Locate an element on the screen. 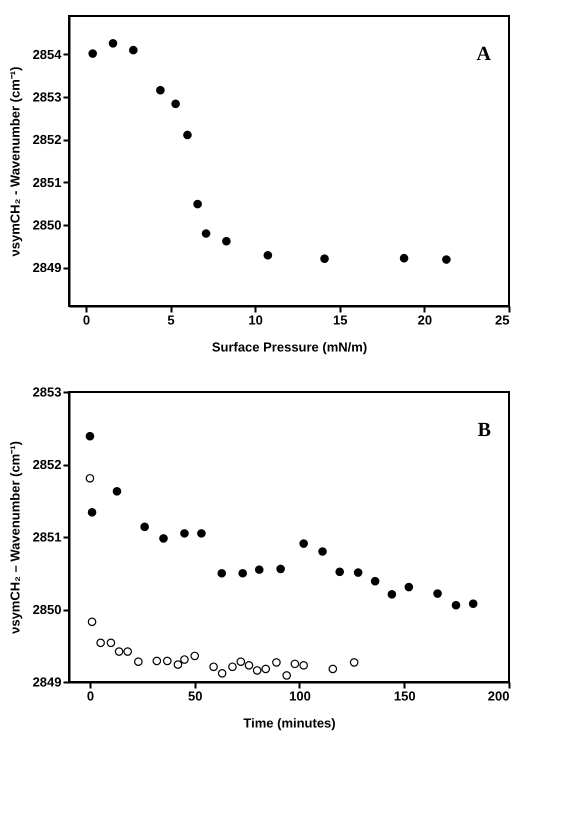  x-axis-title: Surface Pressure (mN/m) is located at coordinates (290, 347).